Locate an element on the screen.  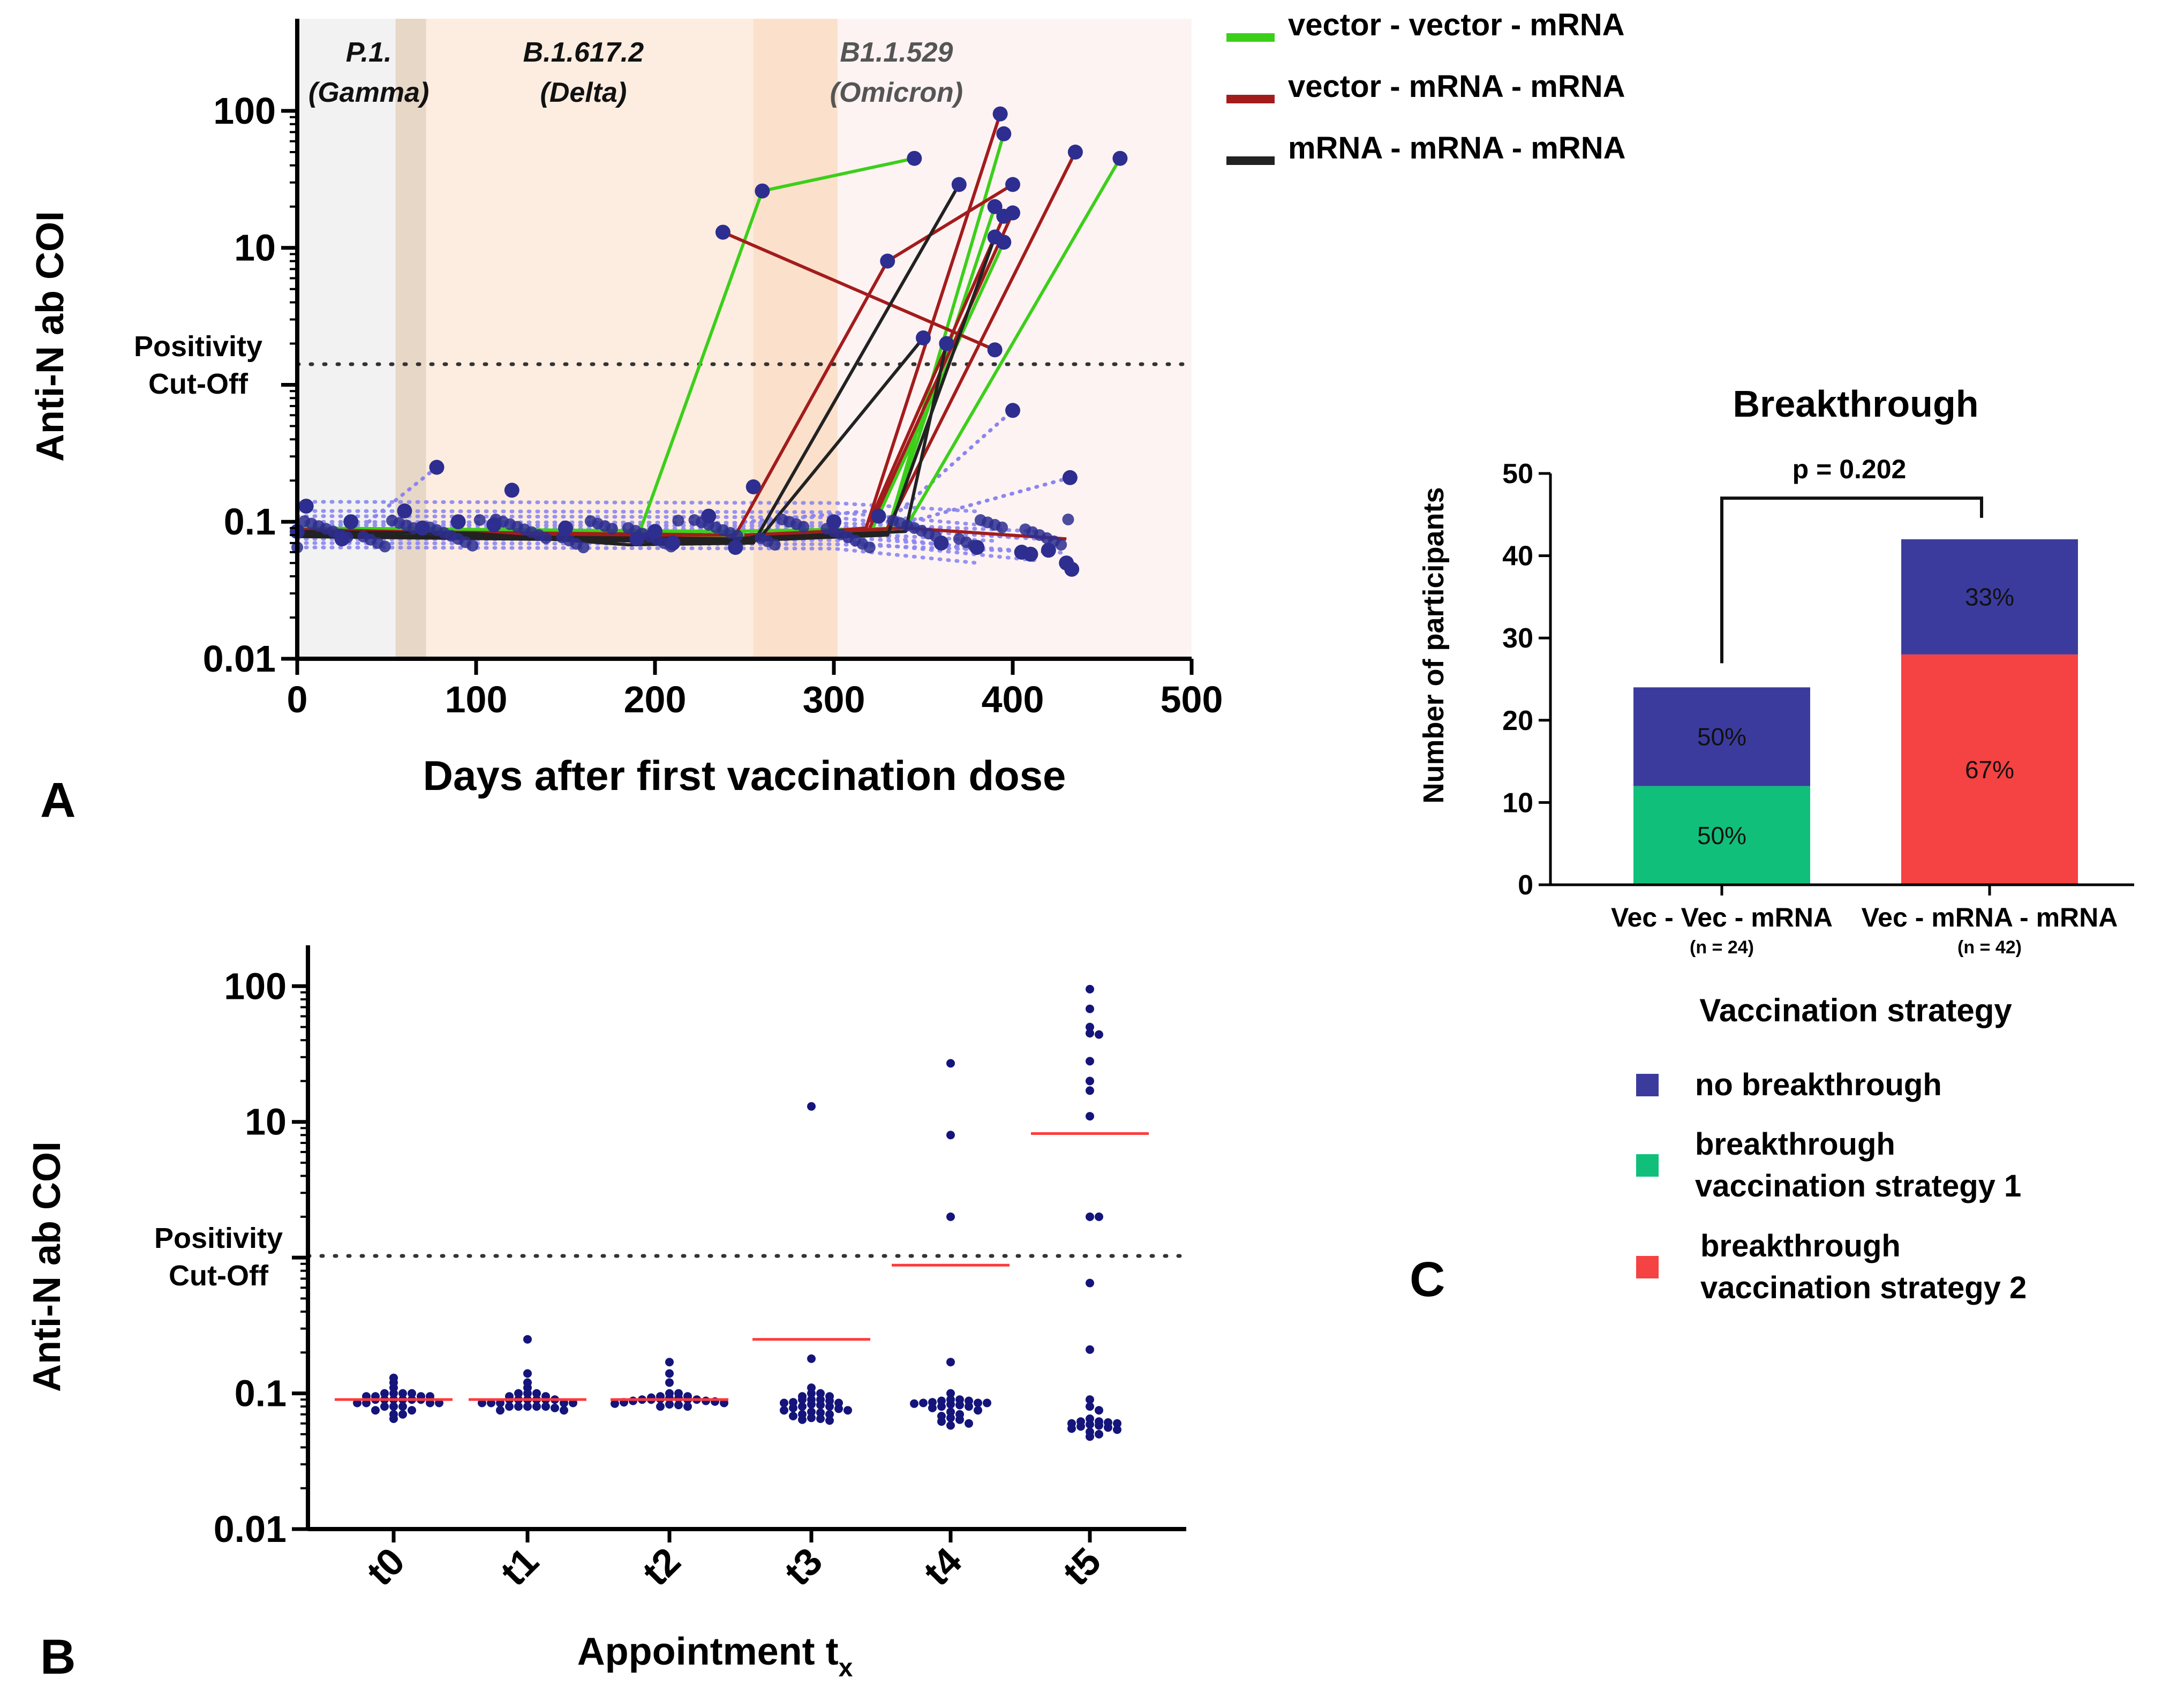
x-tick-label: 0 is located at coordinates (297, 699).